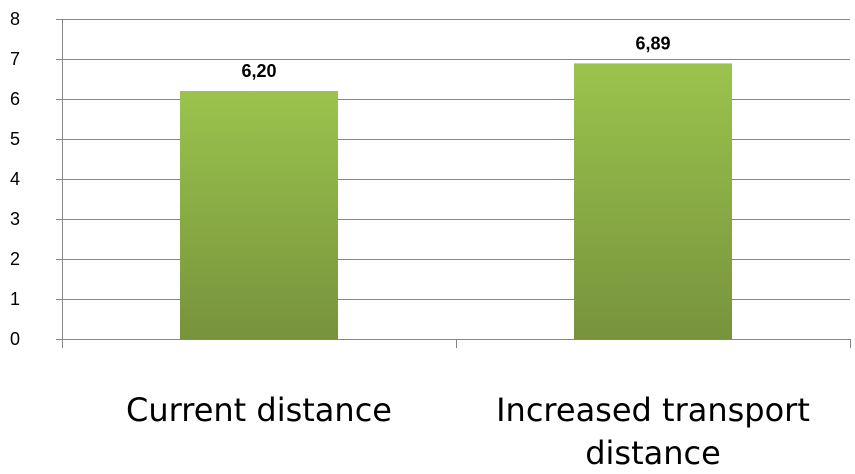 The width and height of the screenshot is (855, 474). I want to click on y-tick-label-0: 0, so click(15, 339).